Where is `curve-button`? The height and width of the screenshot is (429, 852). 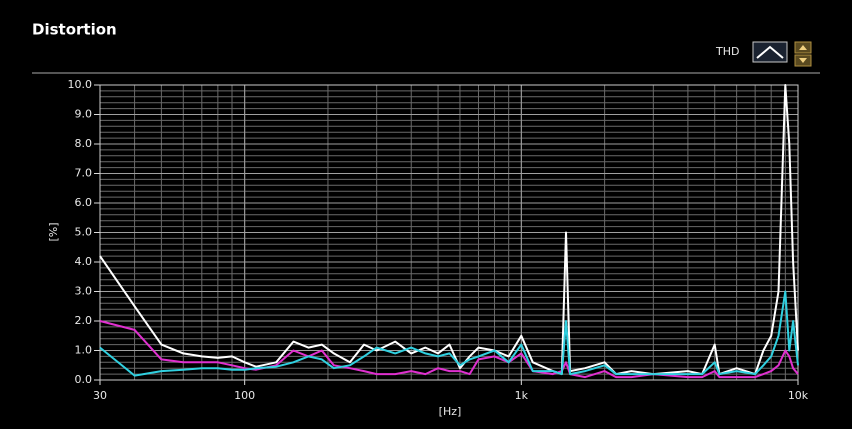
curve-button is located at coordinates (770, 52).